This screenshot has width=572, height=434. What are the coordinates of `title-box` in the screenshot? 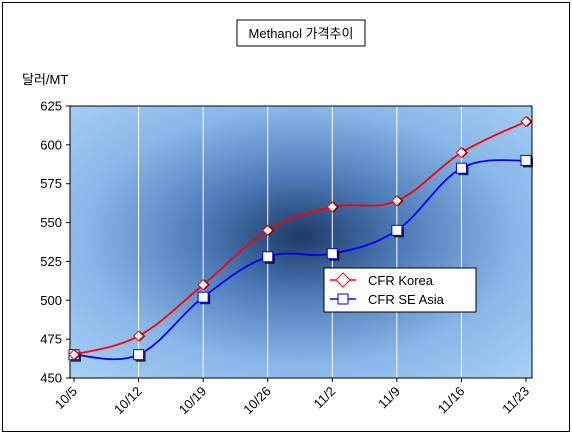 It's located at (301, 33).